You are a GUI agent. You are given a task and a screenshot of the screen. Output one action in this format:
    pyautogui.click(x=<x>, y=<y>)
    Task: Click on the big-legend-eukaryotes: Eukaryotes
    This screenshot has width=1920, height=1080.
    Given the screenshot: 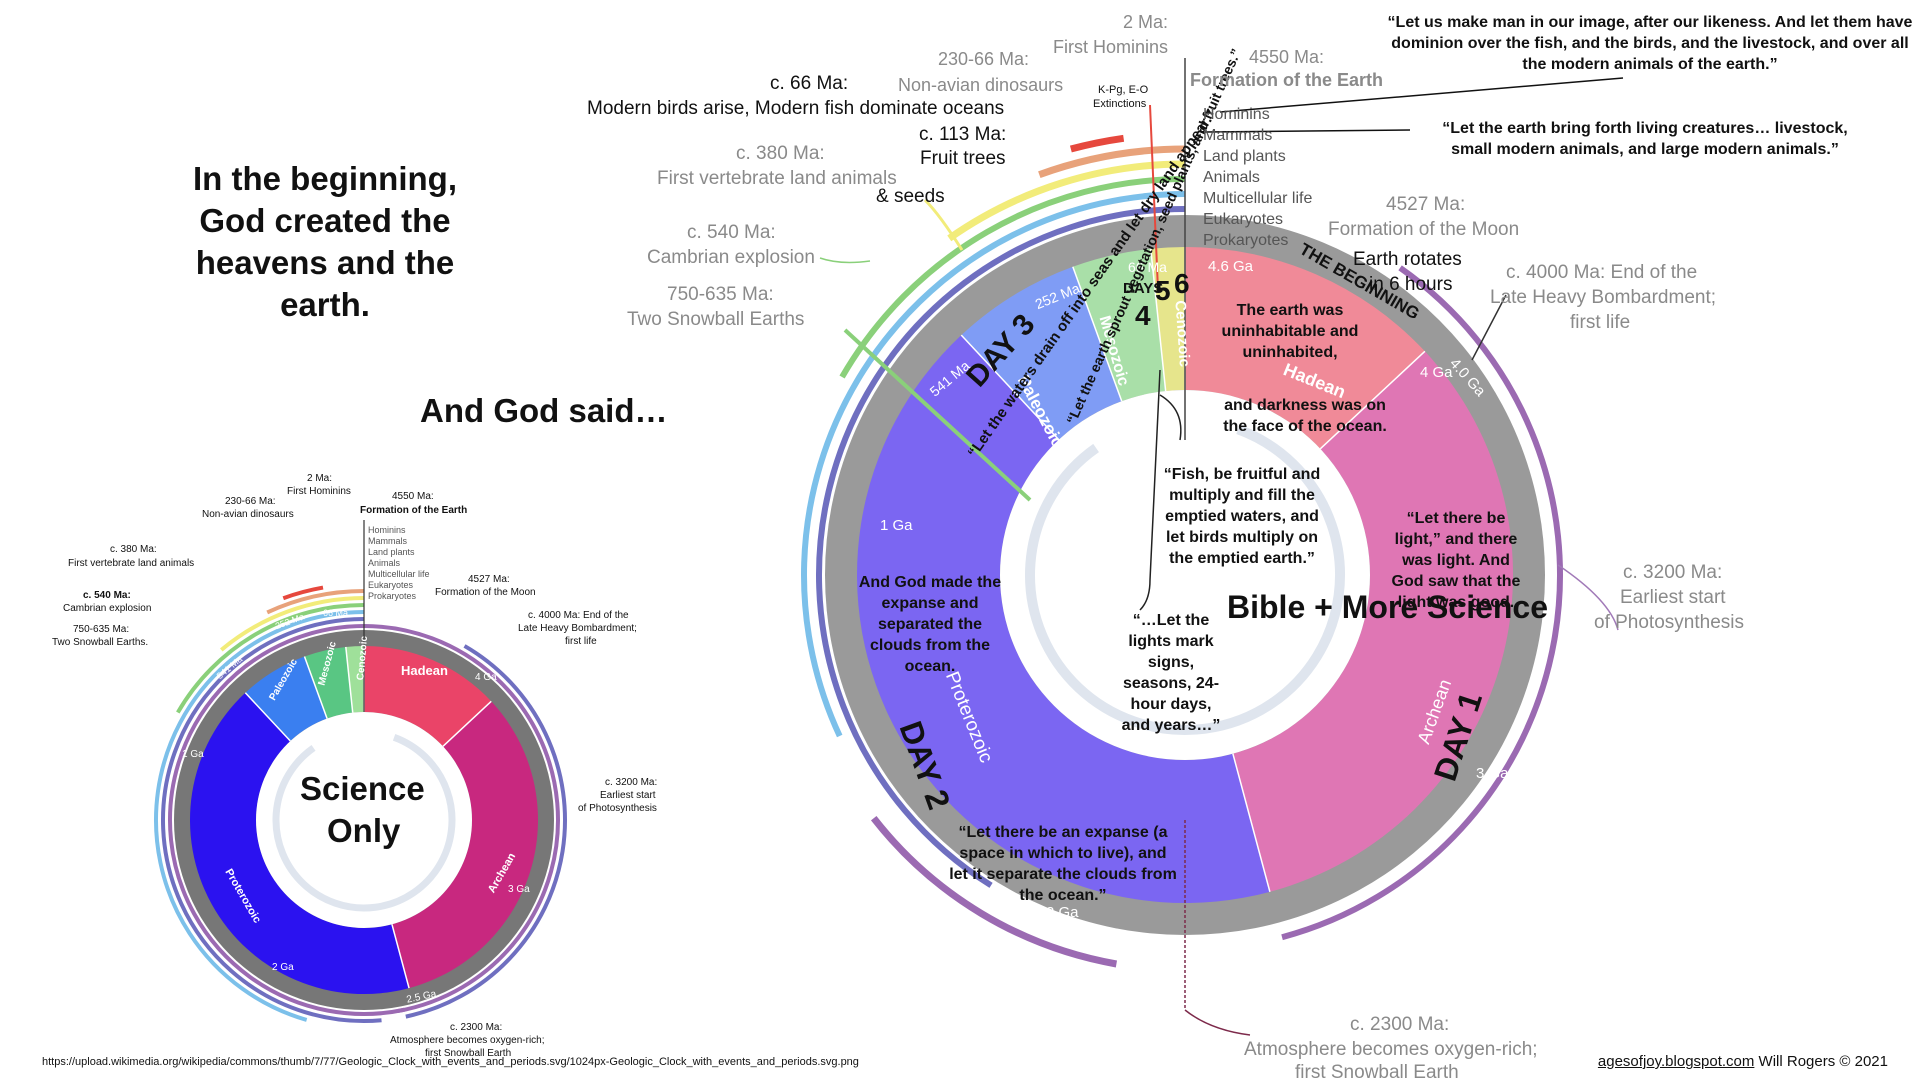 What is the action you would take?
    pyautogui.click(x=1243, y=219)
    